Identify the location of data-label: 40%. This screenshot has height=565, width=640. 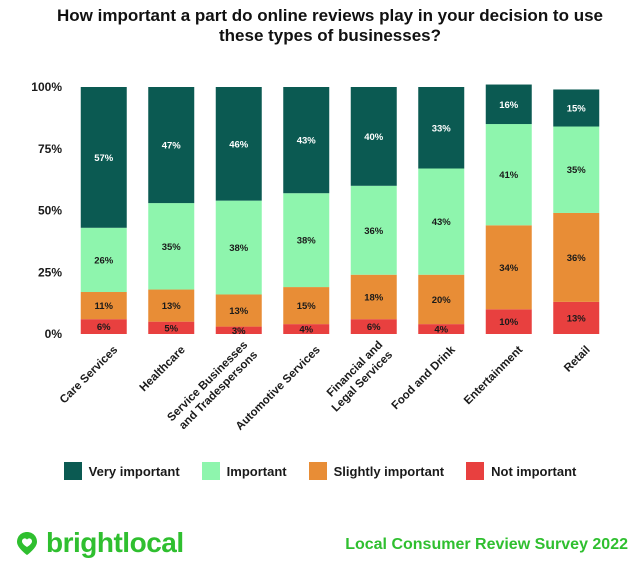
(374, 137).